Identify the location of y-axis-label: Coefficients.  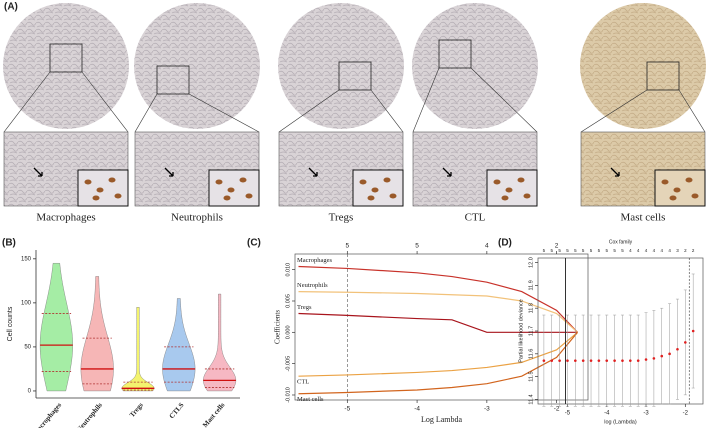
(278, 327).